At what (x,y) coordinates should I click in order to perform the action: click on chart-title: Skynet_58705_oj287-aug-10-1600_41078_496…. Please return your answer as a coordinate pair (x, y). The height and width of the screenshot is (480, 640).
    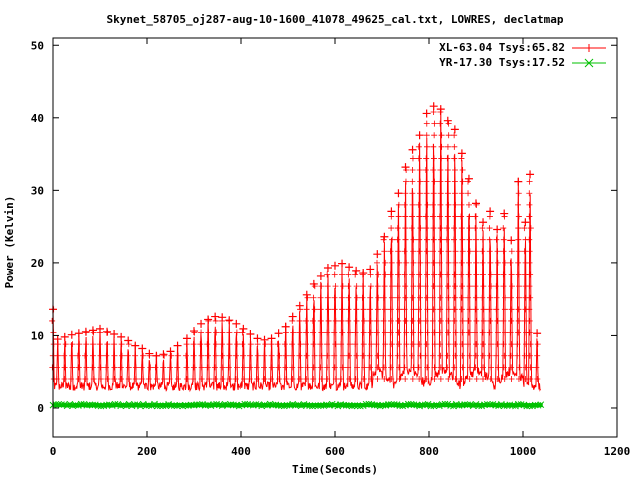
    Looking at the image, I should click on (335, 19).